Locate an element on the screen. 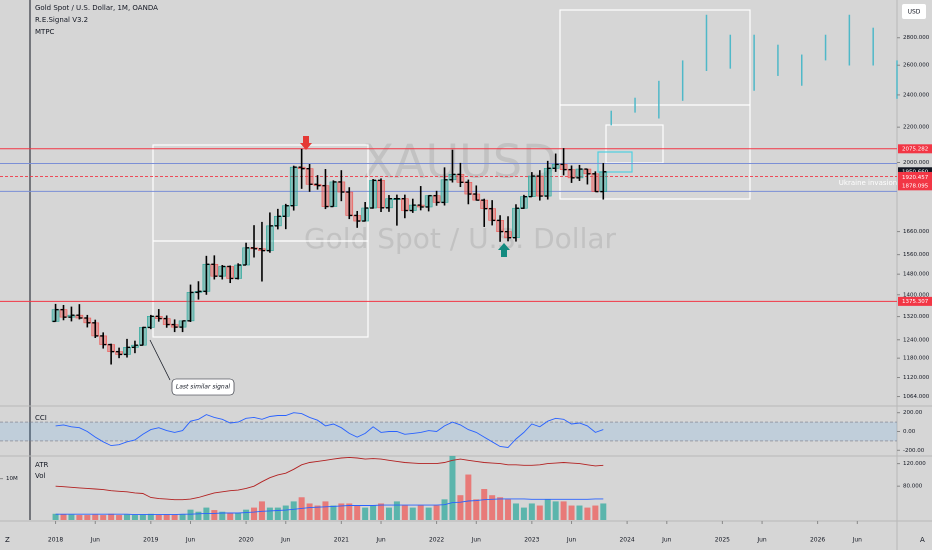 This screenshot has width=932, height=550. y-tick-label: 1480.000 is located at coordinates (916, 275).